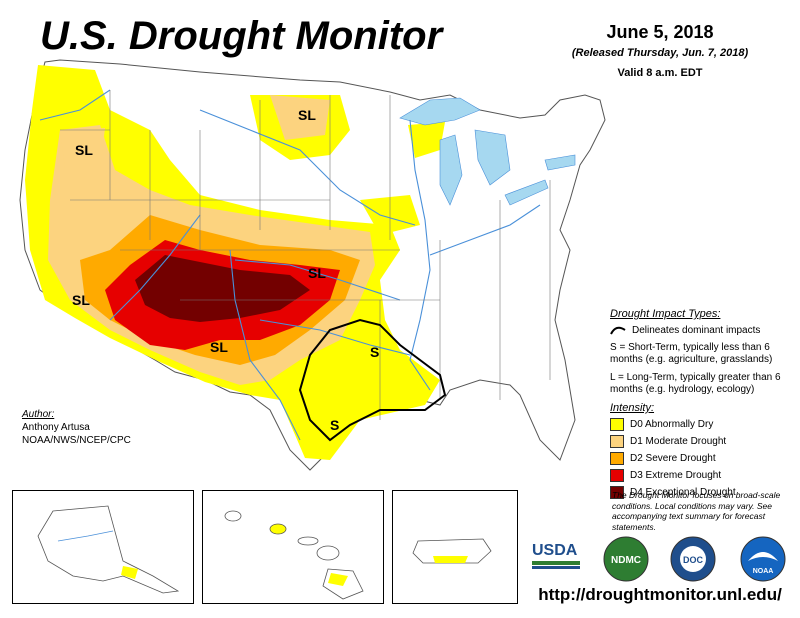  What do you see at coordinates (617, 424) in the screenshot?
I see `swatch-d0` at bounding box center [617, 424].